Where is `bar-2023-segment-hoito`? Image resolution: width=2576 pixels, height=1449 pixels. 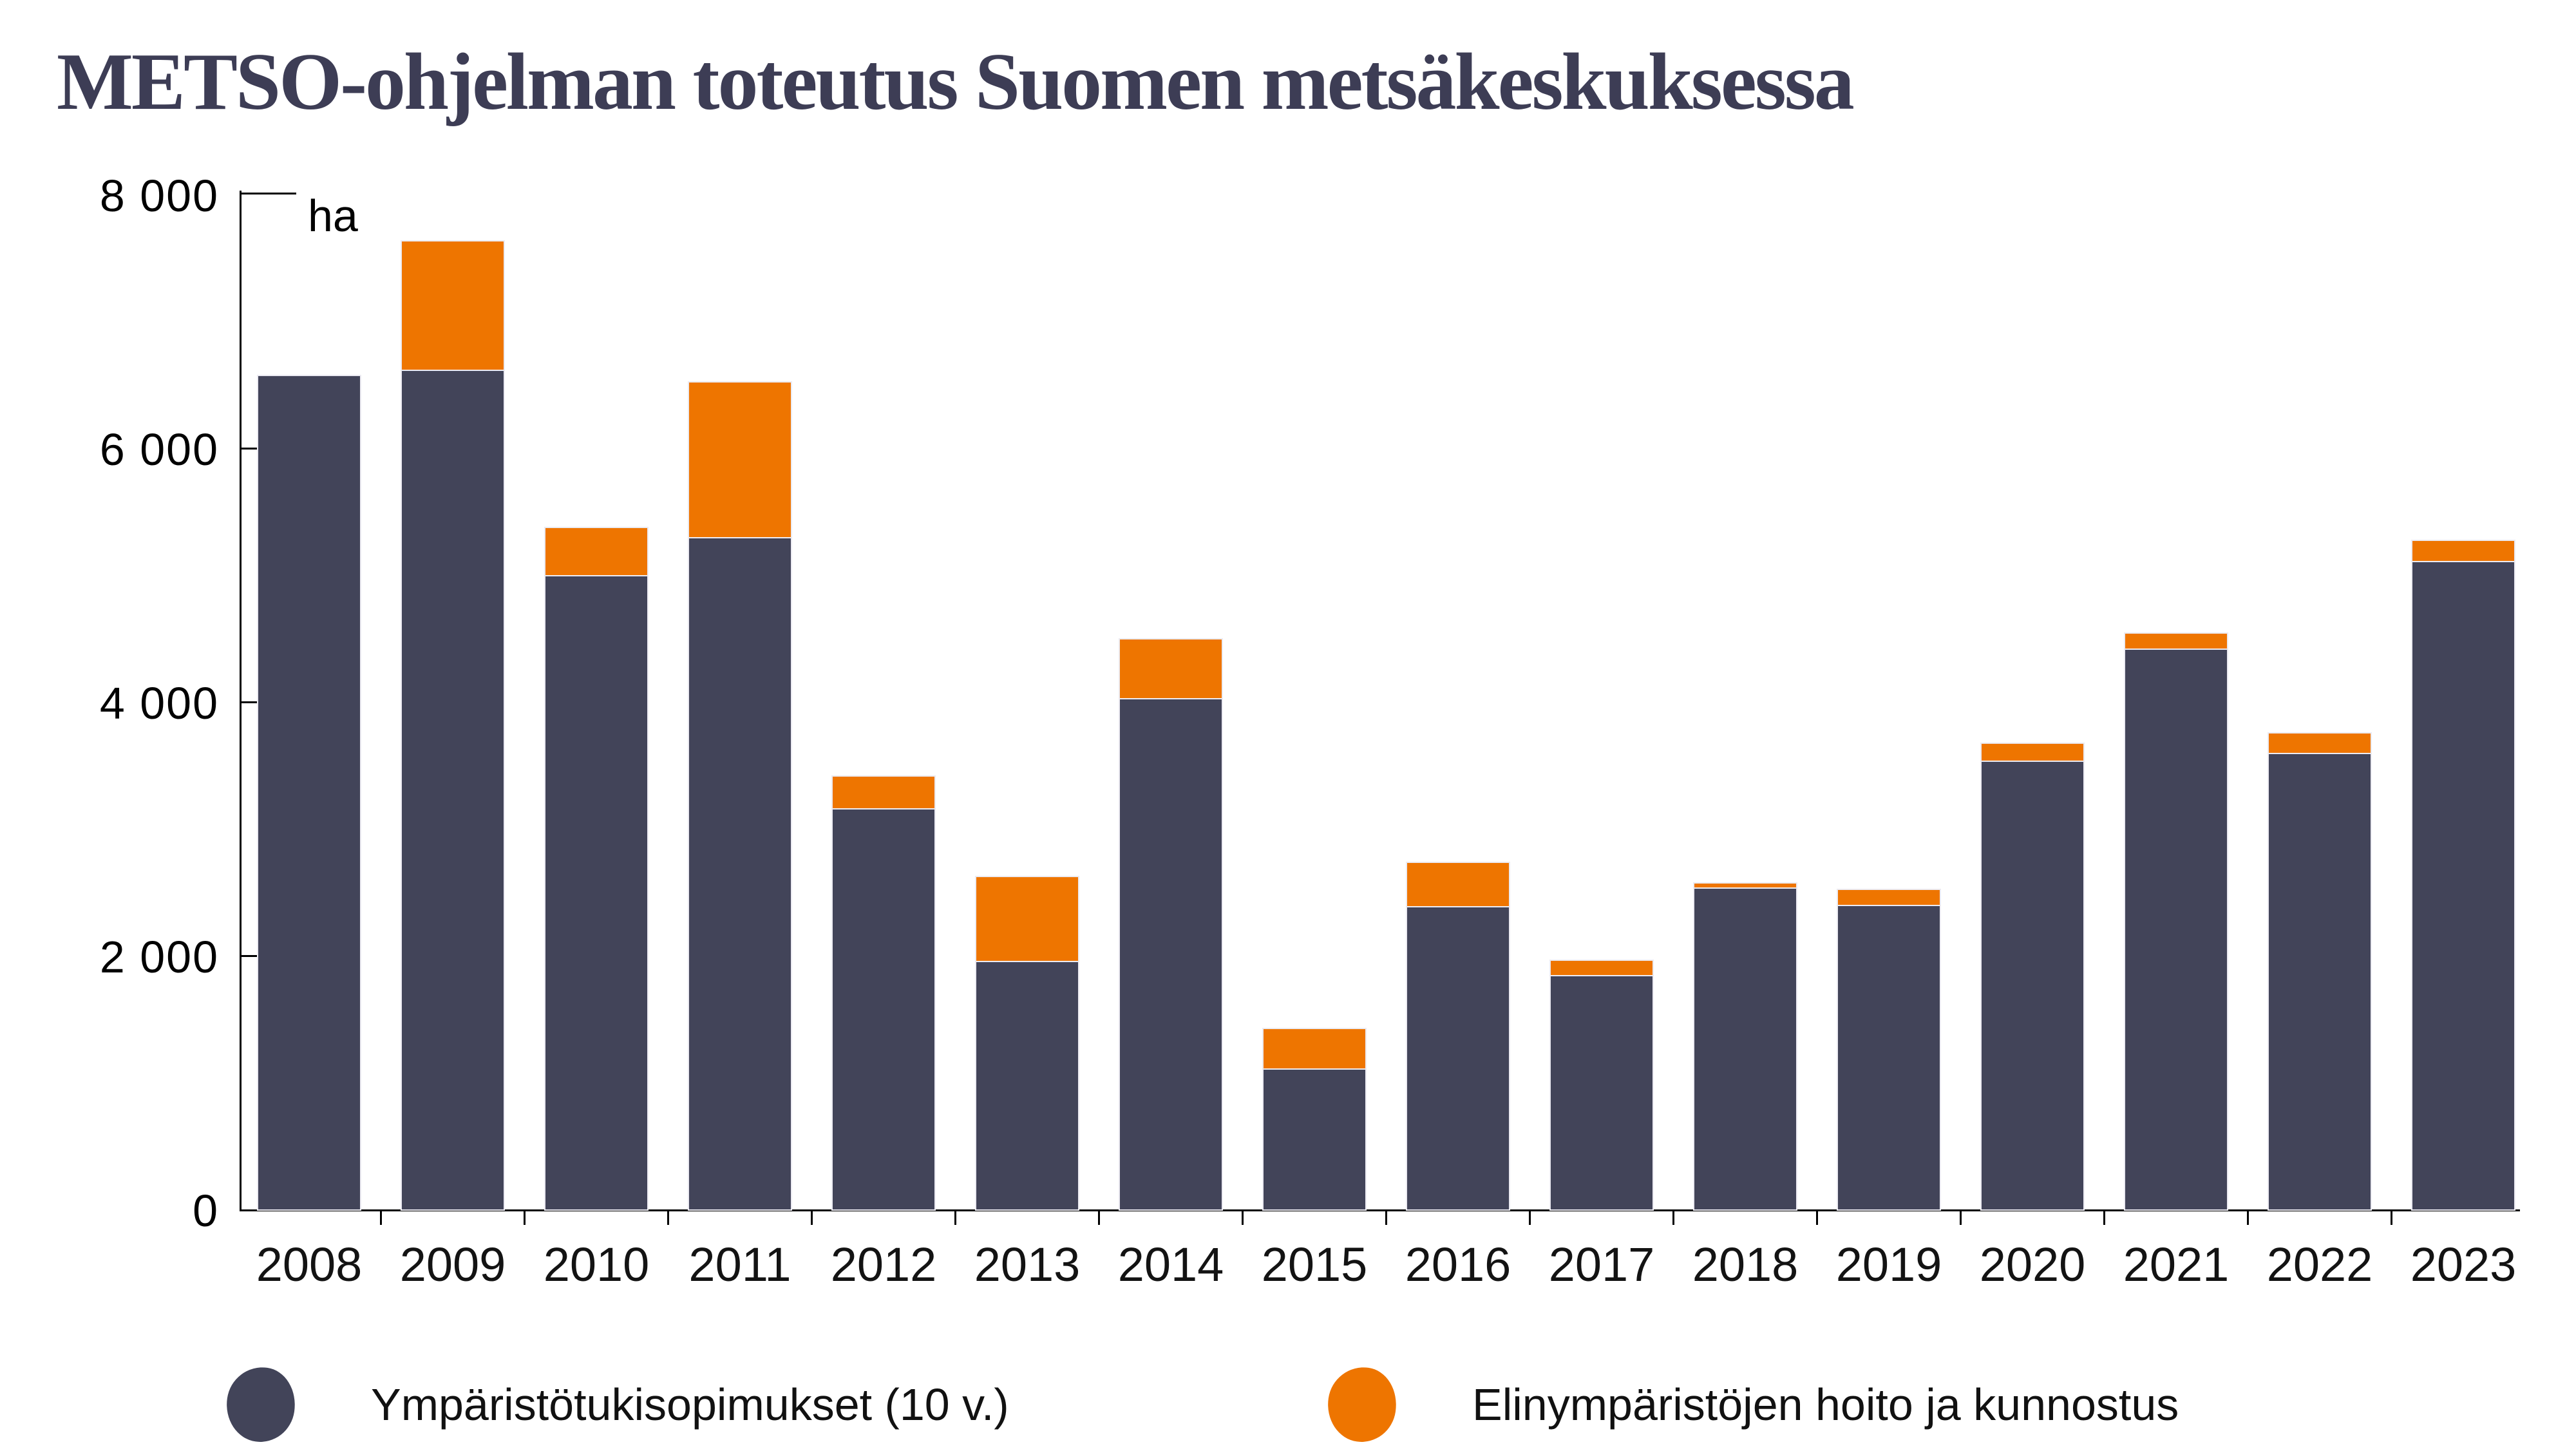 bar-2023-segment-hoito is located at coordinates (2463, 551).